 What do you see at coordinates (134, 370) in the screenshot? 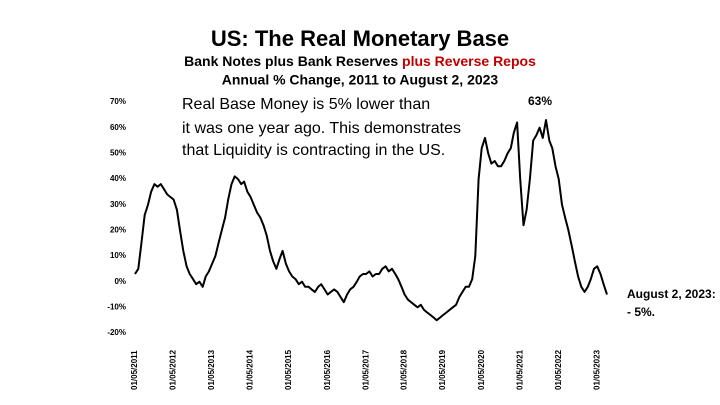
I see `x-tick-label: 01/05/2011` at bounding box center [134, 370].